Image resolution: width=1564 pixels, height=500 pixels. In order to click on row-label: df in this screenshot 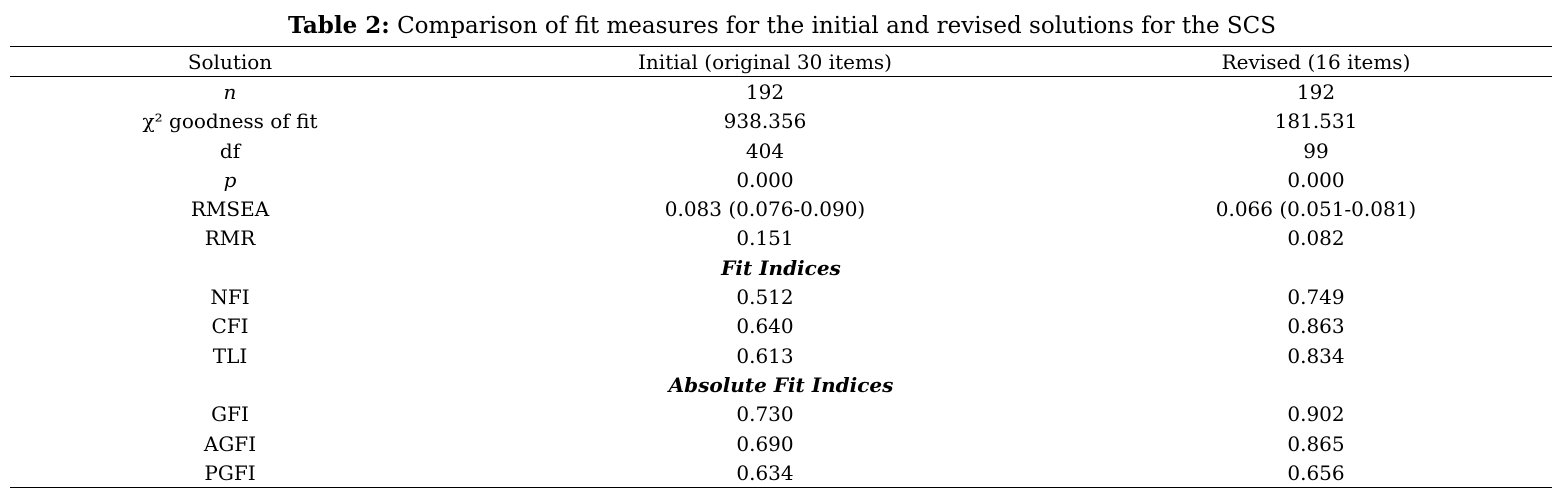, I will do `click(230, 150)`.